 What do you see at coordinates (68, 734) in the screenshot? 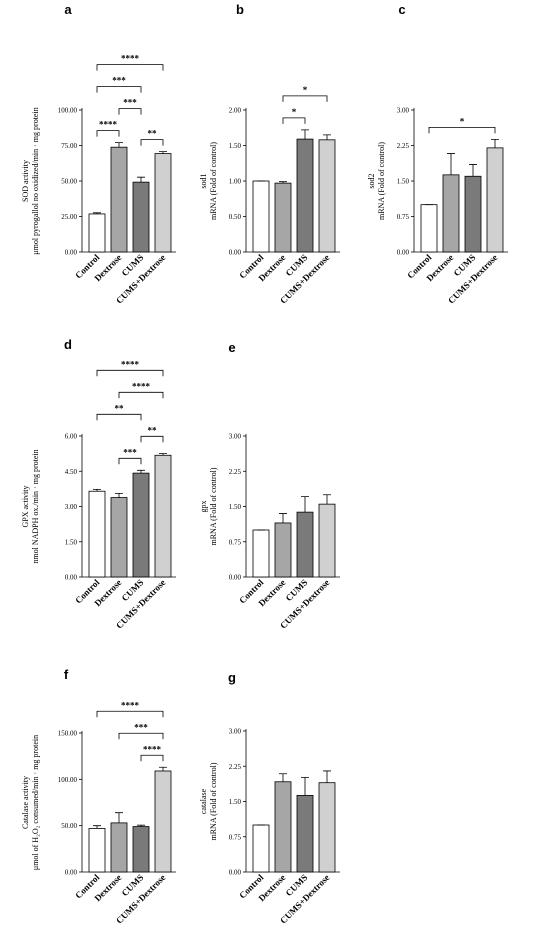
I see `y-tick-label: 150.00` at bounding box center [68, 734].